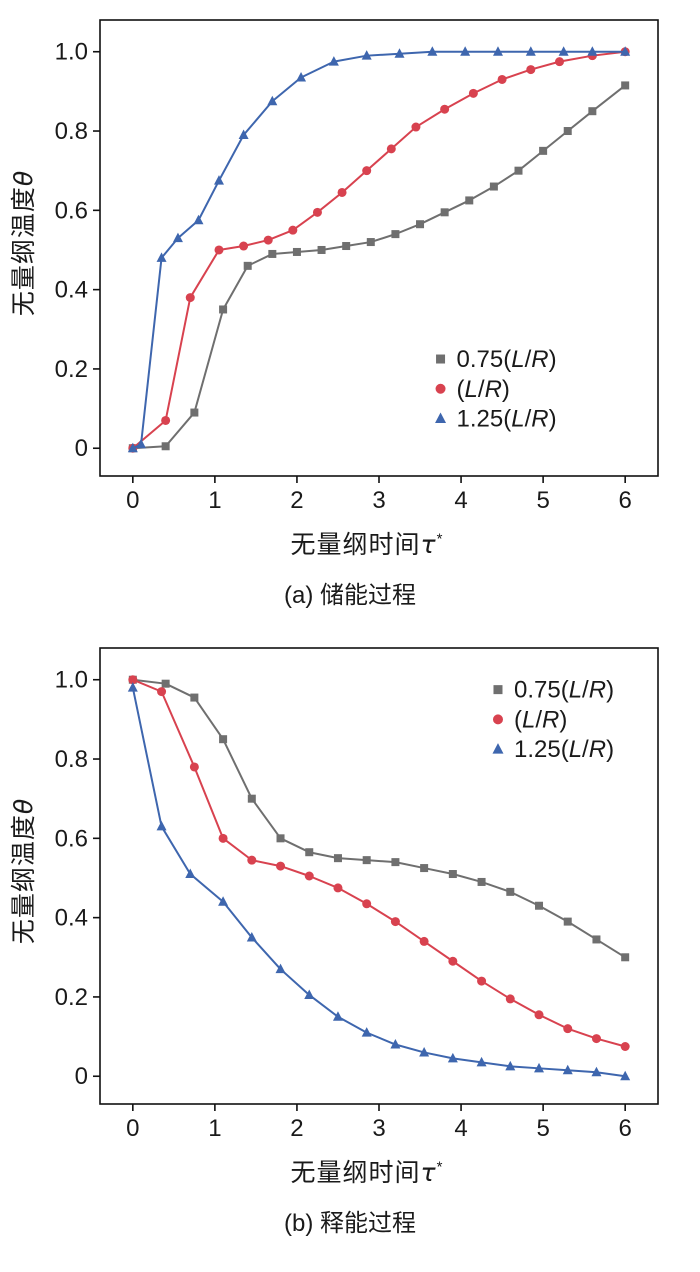 This screenshot has height=1272, width=700. What do you see at coordinates (564, 749) in the screenshot?
I see `legend-label: 1.25(L/R)` at bounding box center [564, 749].